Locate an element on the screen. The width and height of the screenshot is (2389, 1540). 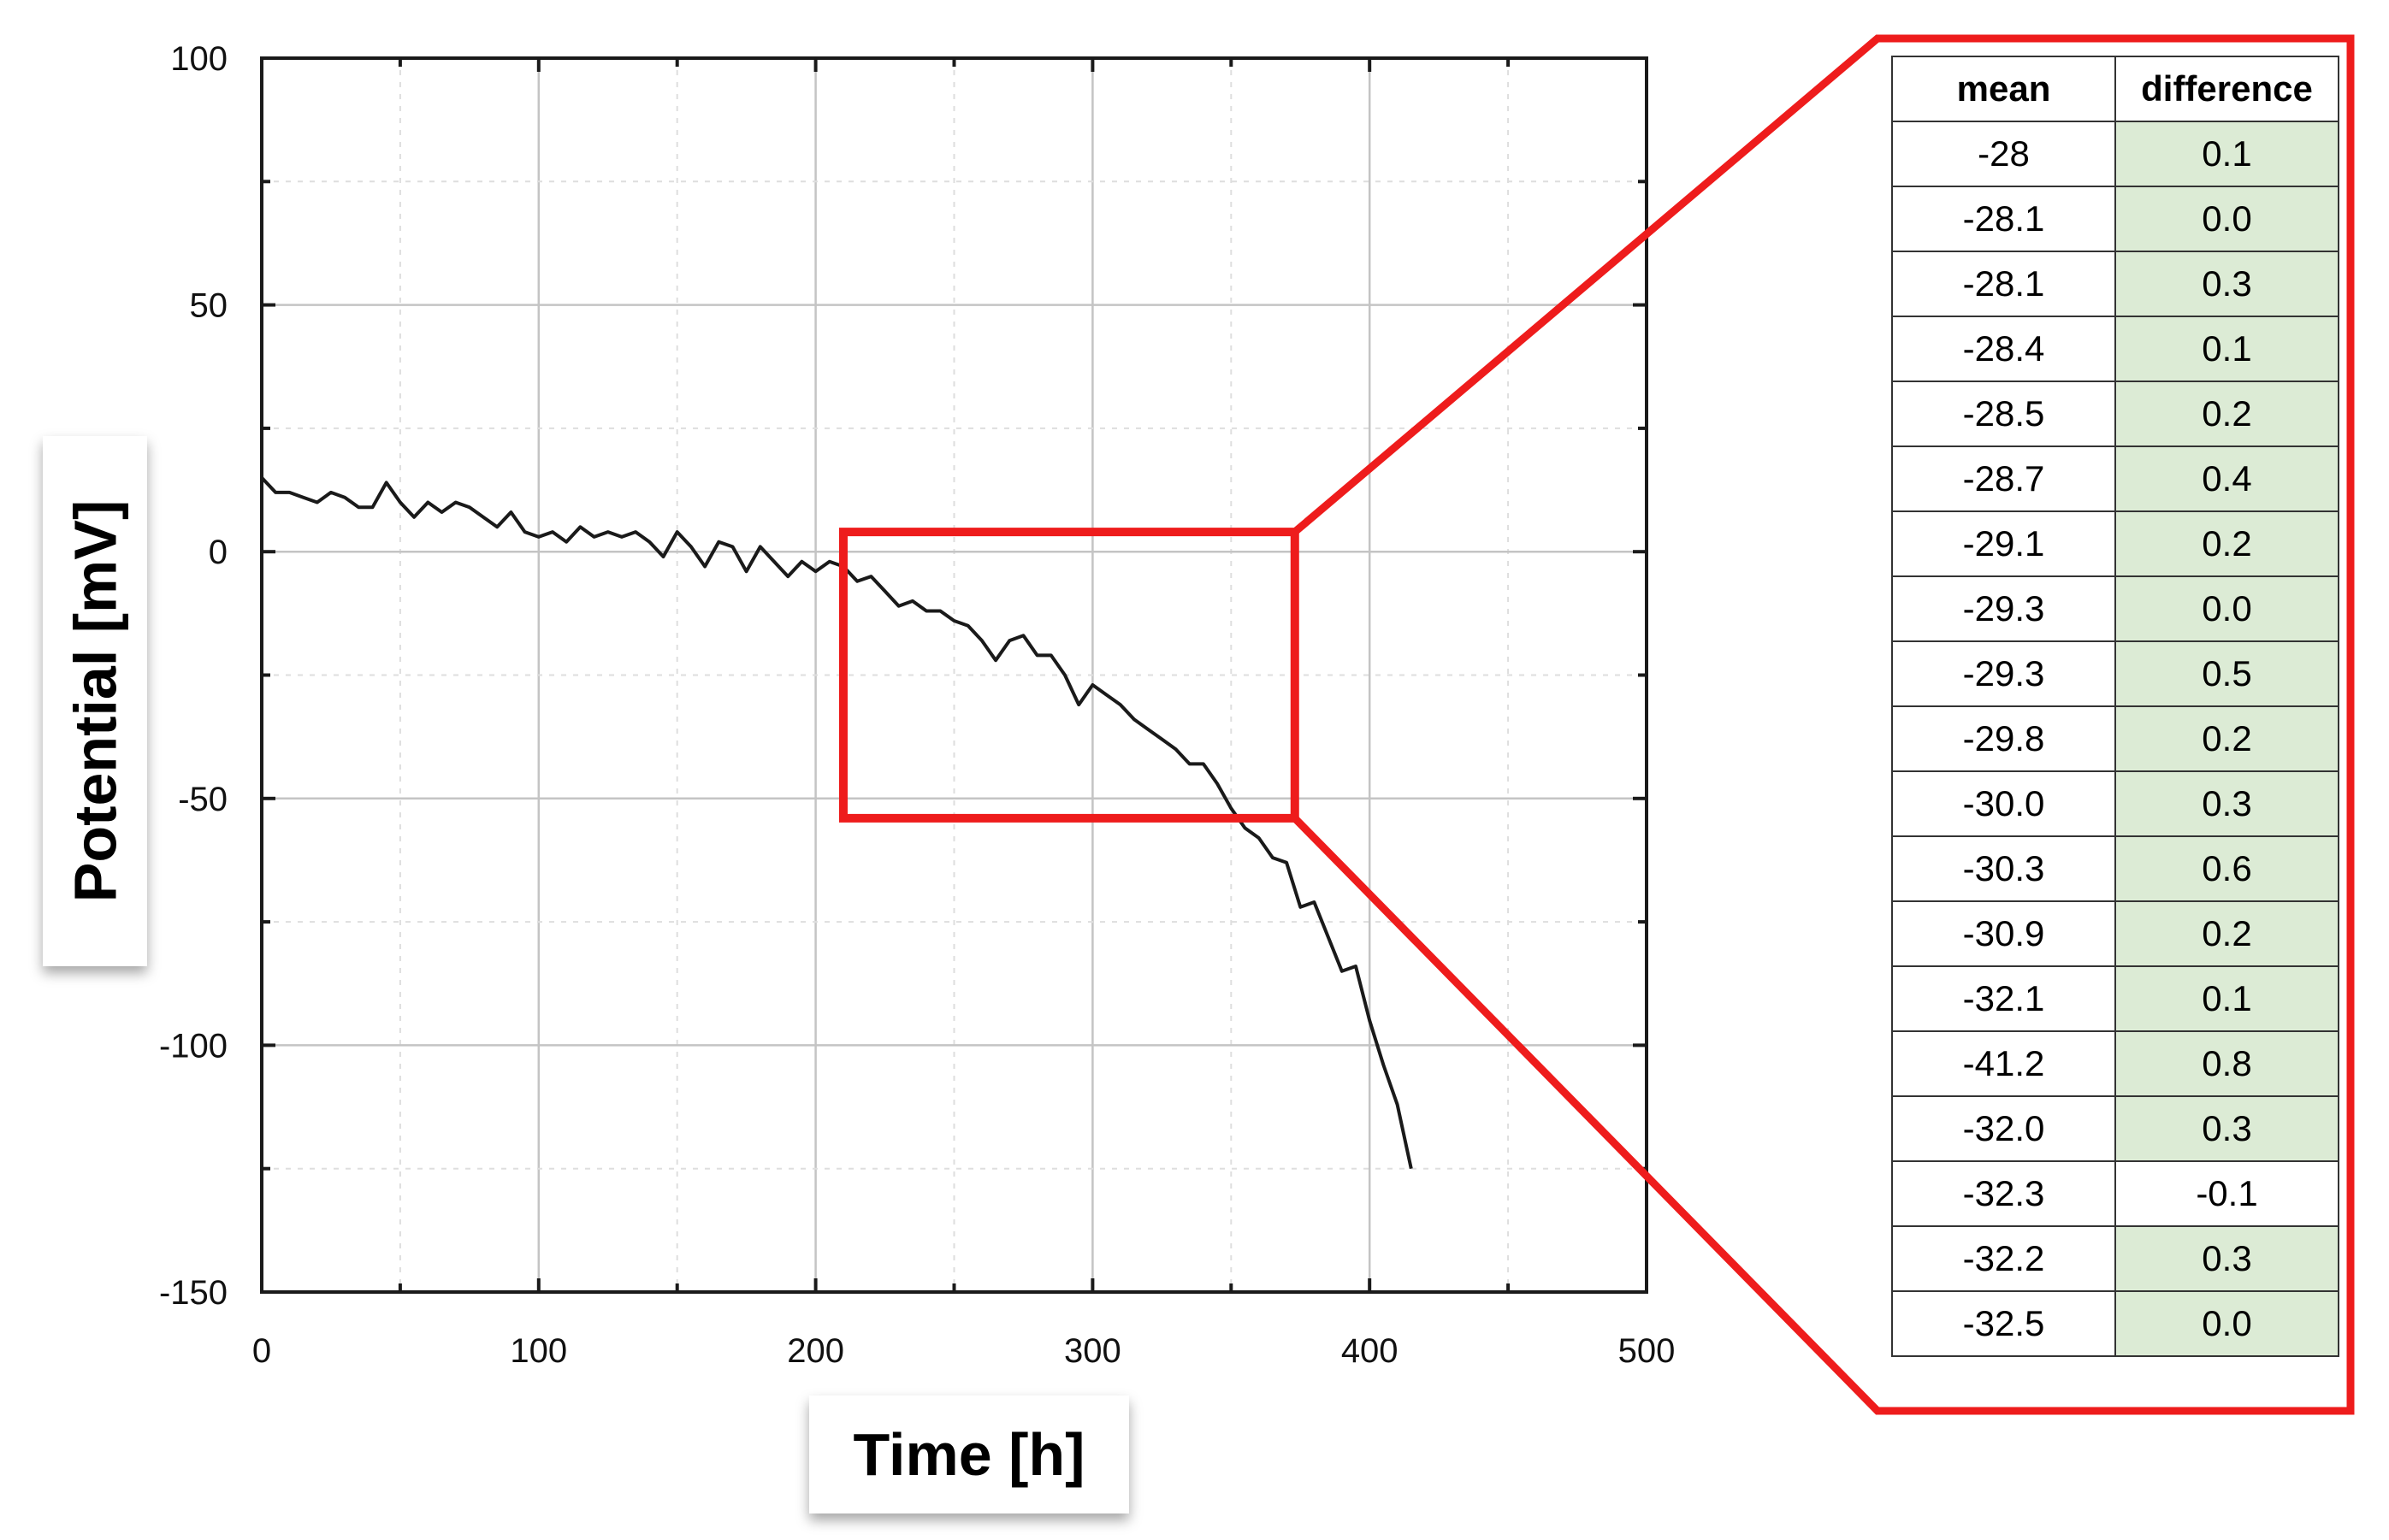
table-row: -29.3 0.5 is located at coordinates (2115, 674).